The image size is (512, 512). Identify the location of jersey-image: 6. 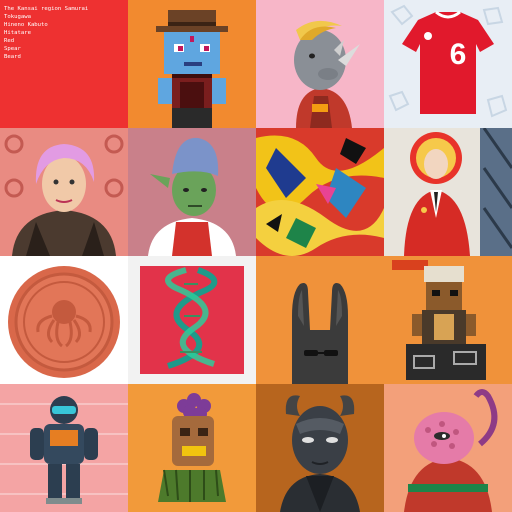
(448, 64).